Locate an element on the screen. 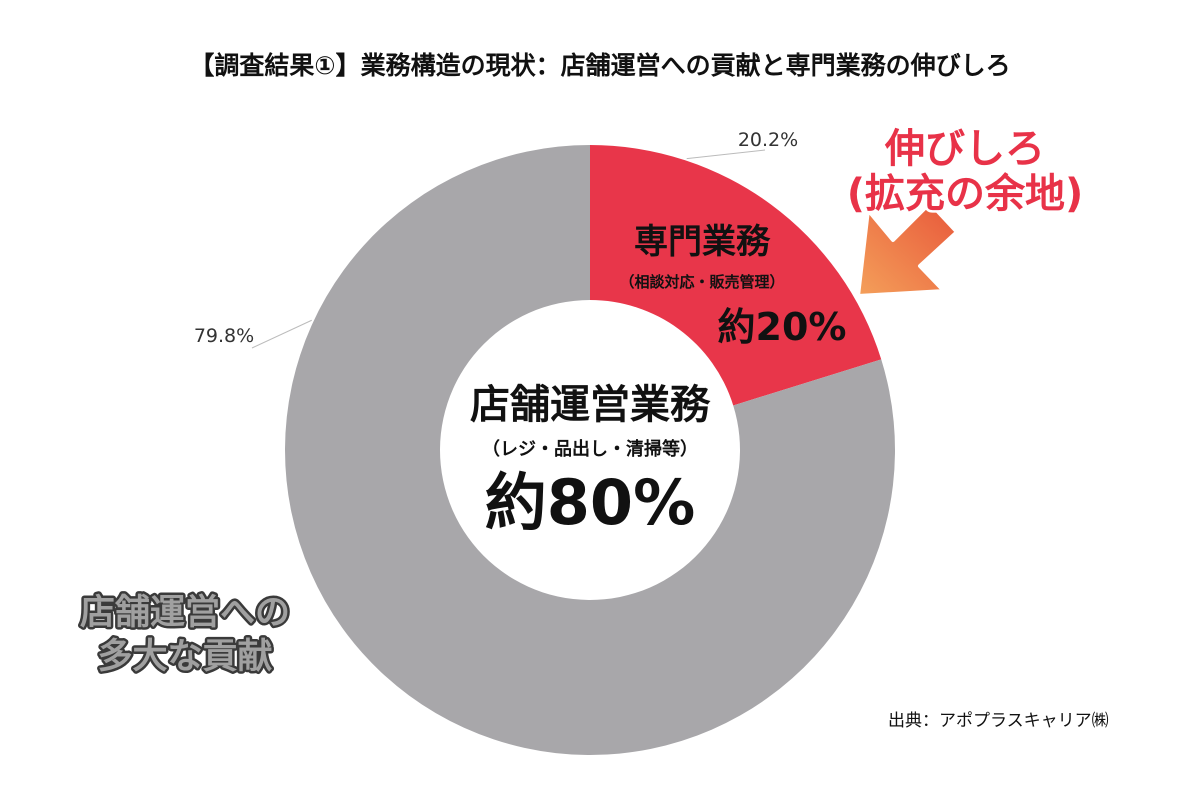 The height and width of the screenshot is (800, 1200). slice-sublabel-specialized: （相談対応・販売管理） is located at coordinates (701, 282).